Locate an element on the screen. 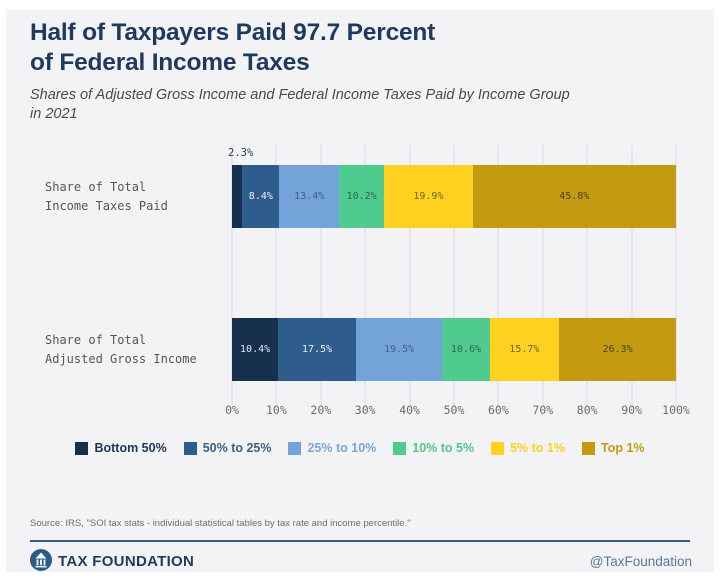  bar-segment-label: 17.5% is located at coordinates (317, 349).